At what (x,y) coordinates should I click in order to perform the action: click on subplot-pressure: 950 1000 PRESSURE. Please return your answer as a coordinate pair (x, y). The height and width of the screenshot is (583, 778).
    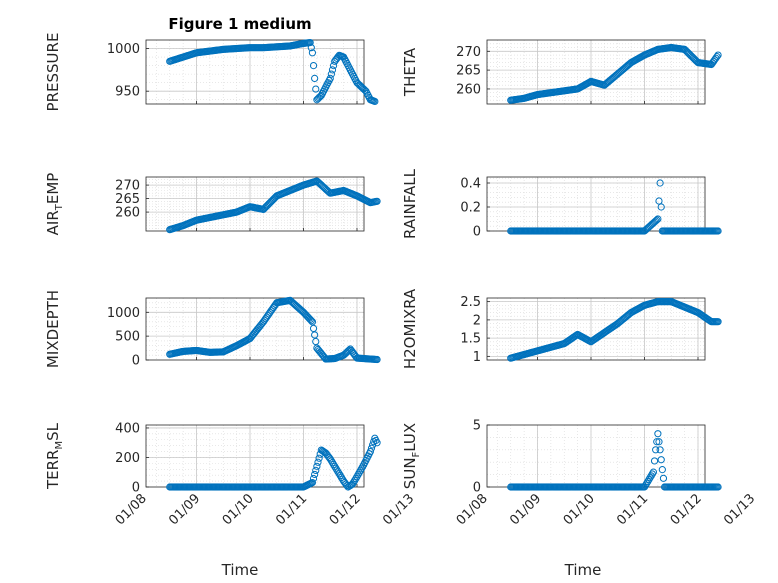
    Looking at the image, I should click on (211, 72).